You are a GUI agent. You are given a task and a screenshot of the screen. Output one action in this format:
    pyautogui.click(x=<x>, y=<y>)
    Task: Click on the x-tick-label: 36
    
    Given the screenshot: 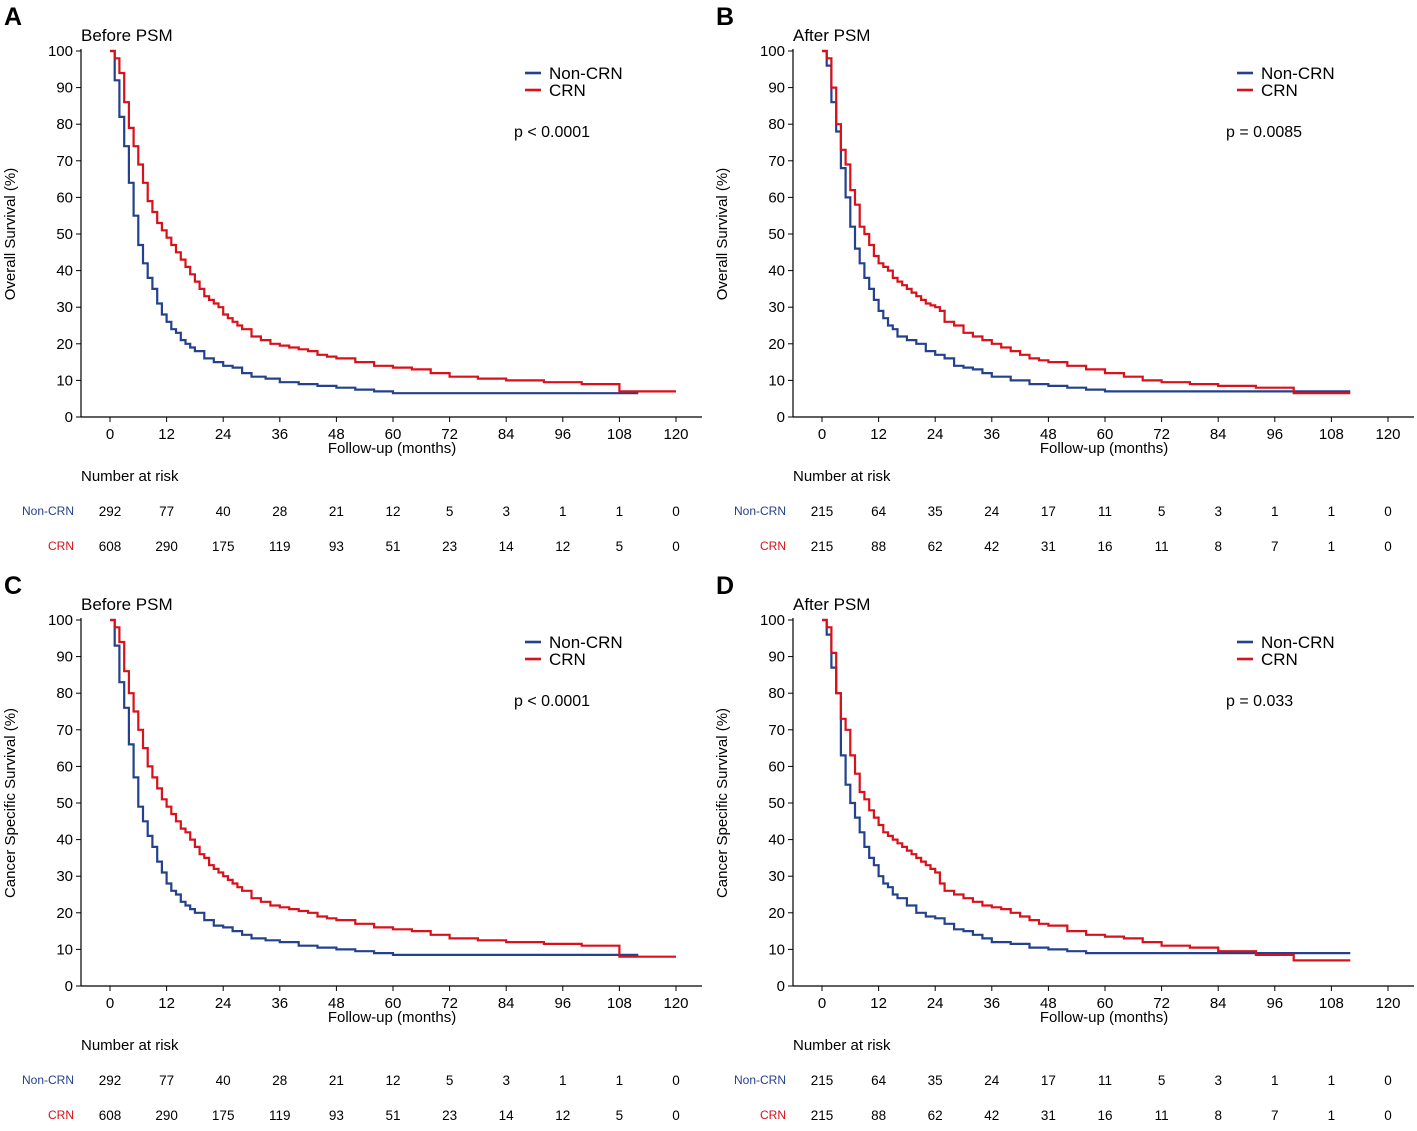 What is the action you would take?
    pyautogui.click(x=279, y=1003)
    